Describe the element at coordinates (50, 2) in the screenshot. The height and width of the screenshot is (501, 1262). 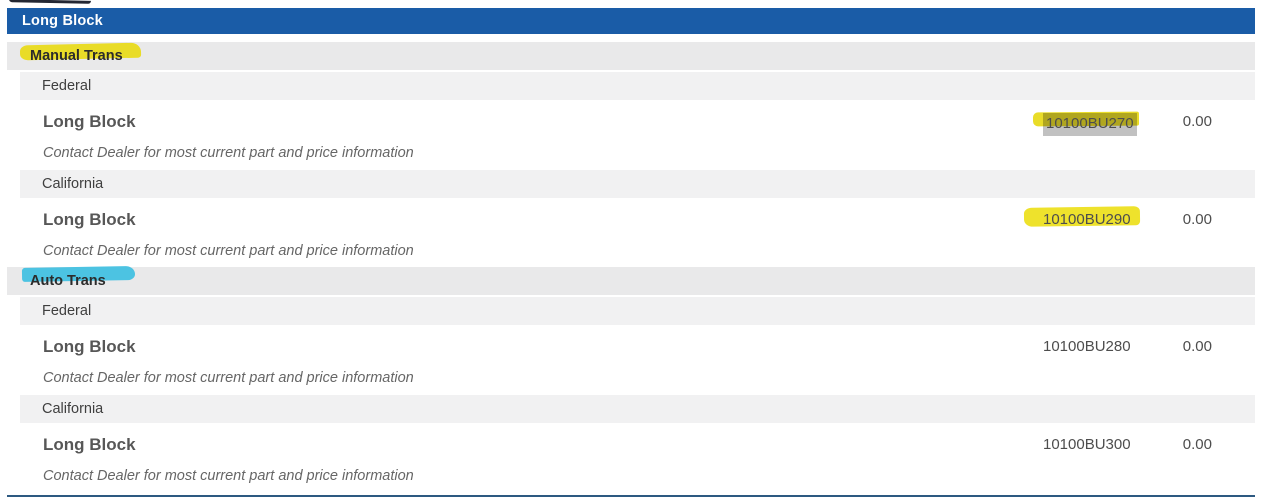
I see `screenshot-pen-mark` at that location.